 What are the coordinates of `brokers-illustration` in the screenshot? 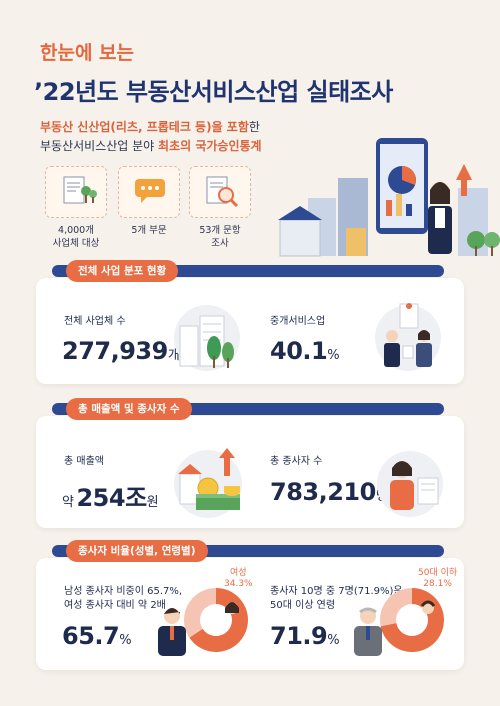 It's located at (408, 337).